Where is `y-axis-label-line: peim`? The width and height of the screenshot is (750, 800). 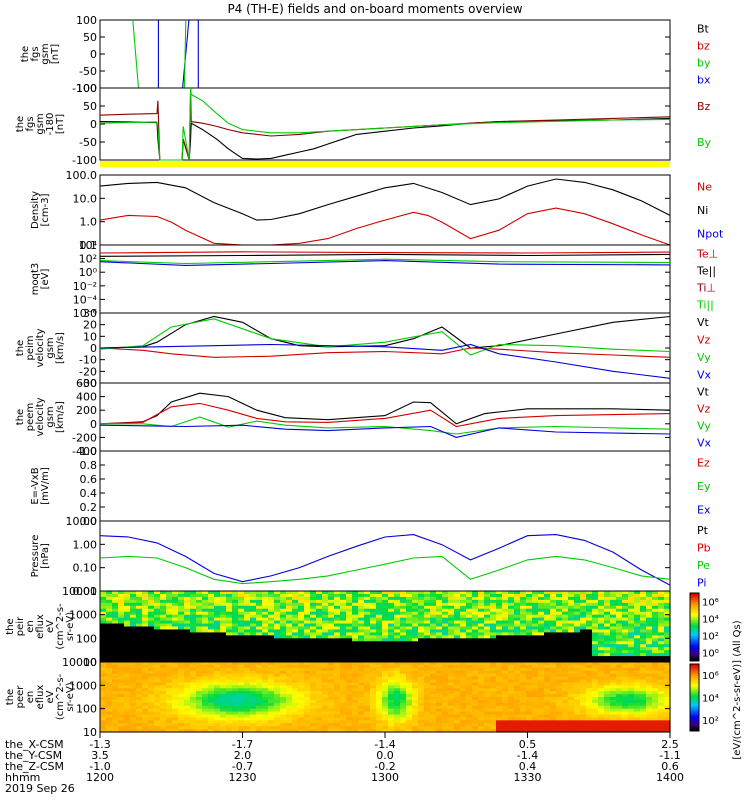 y-axis-label-line: peim is located at coordinates (30, 347).